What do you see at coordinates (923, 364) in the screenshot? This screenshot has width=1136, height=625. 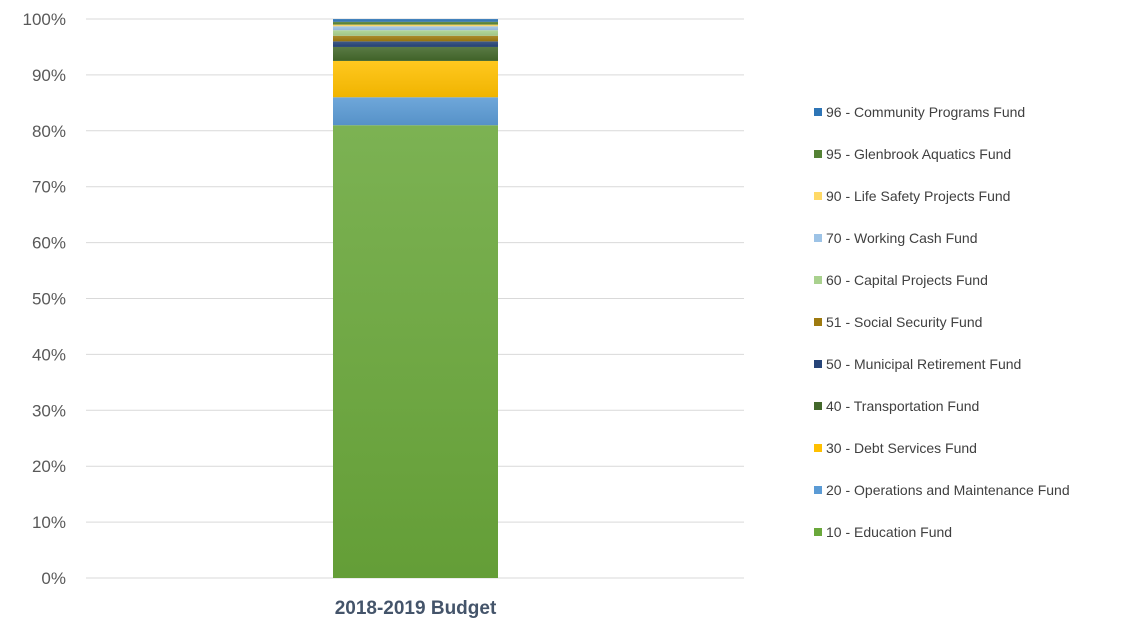 I see `legend-label: 50 - Municipal Retirement Fund` at bounding box center [923, 364].